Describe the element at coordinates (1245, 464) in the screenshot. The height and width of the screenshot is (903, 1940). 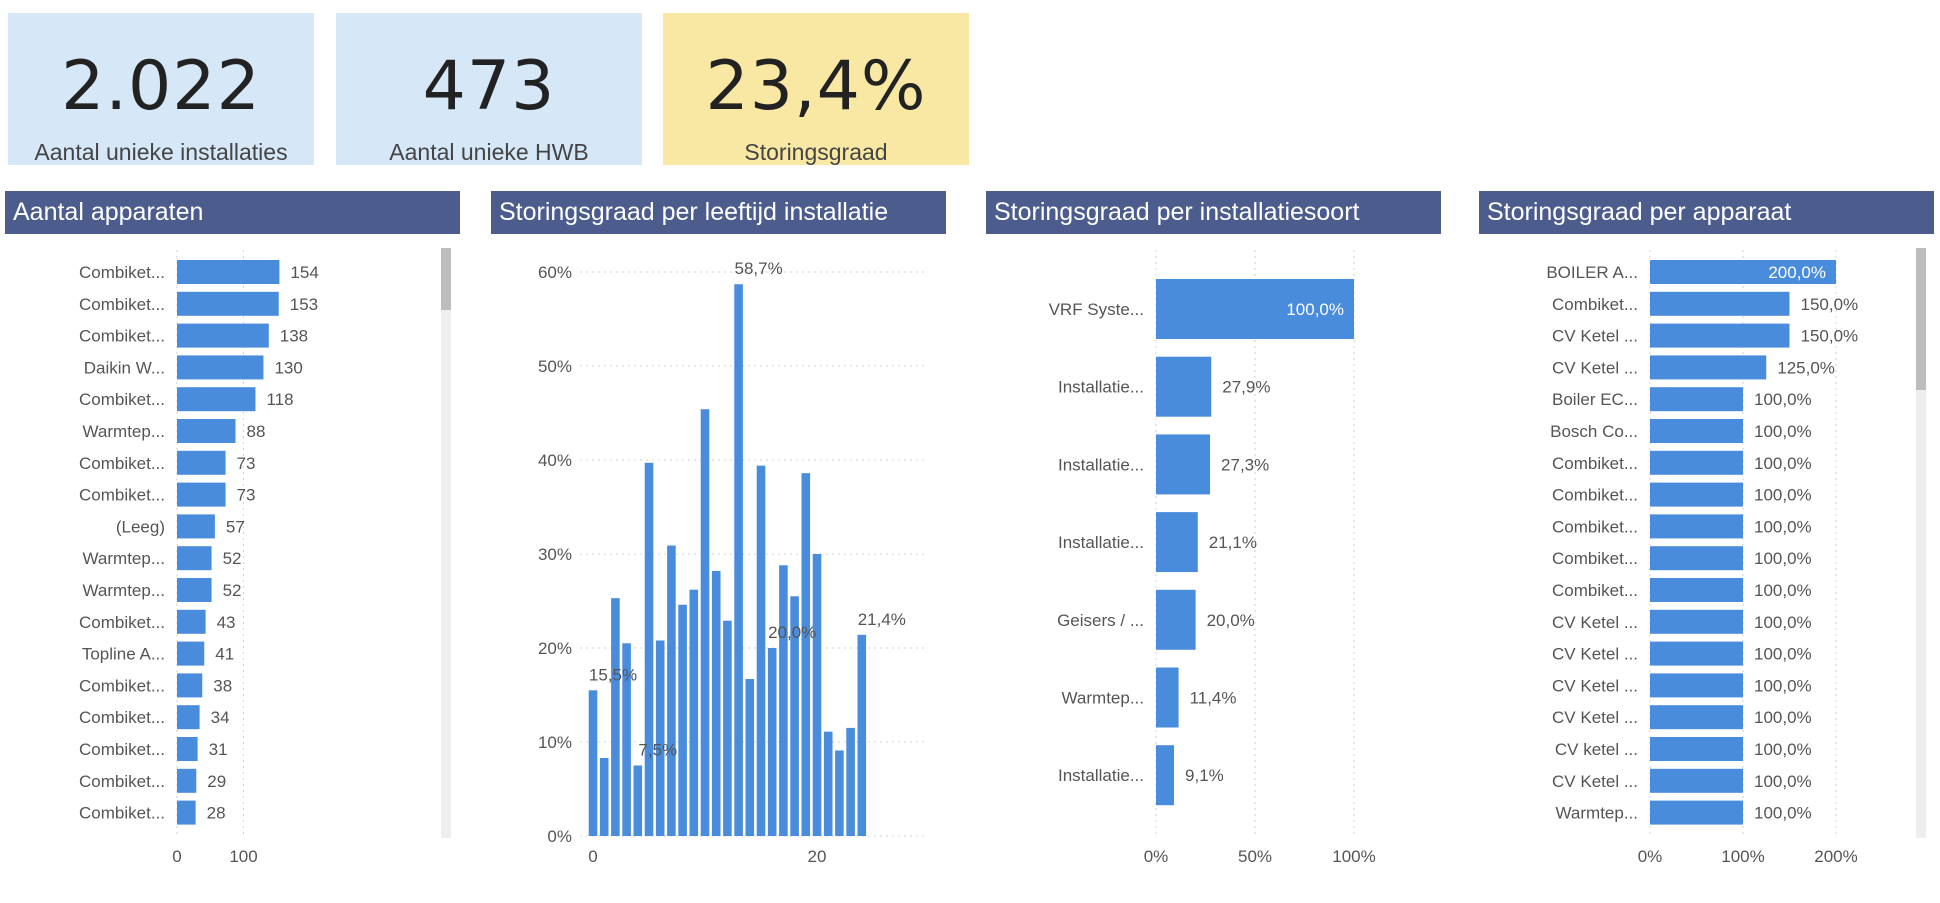
I see `data-label: 27,3%` at that location.